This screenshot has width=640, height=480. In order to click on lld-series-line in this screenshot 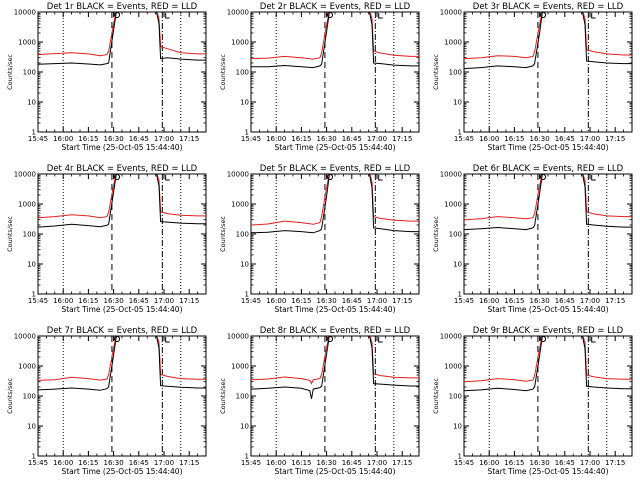, I will do `click(335, 200)`.